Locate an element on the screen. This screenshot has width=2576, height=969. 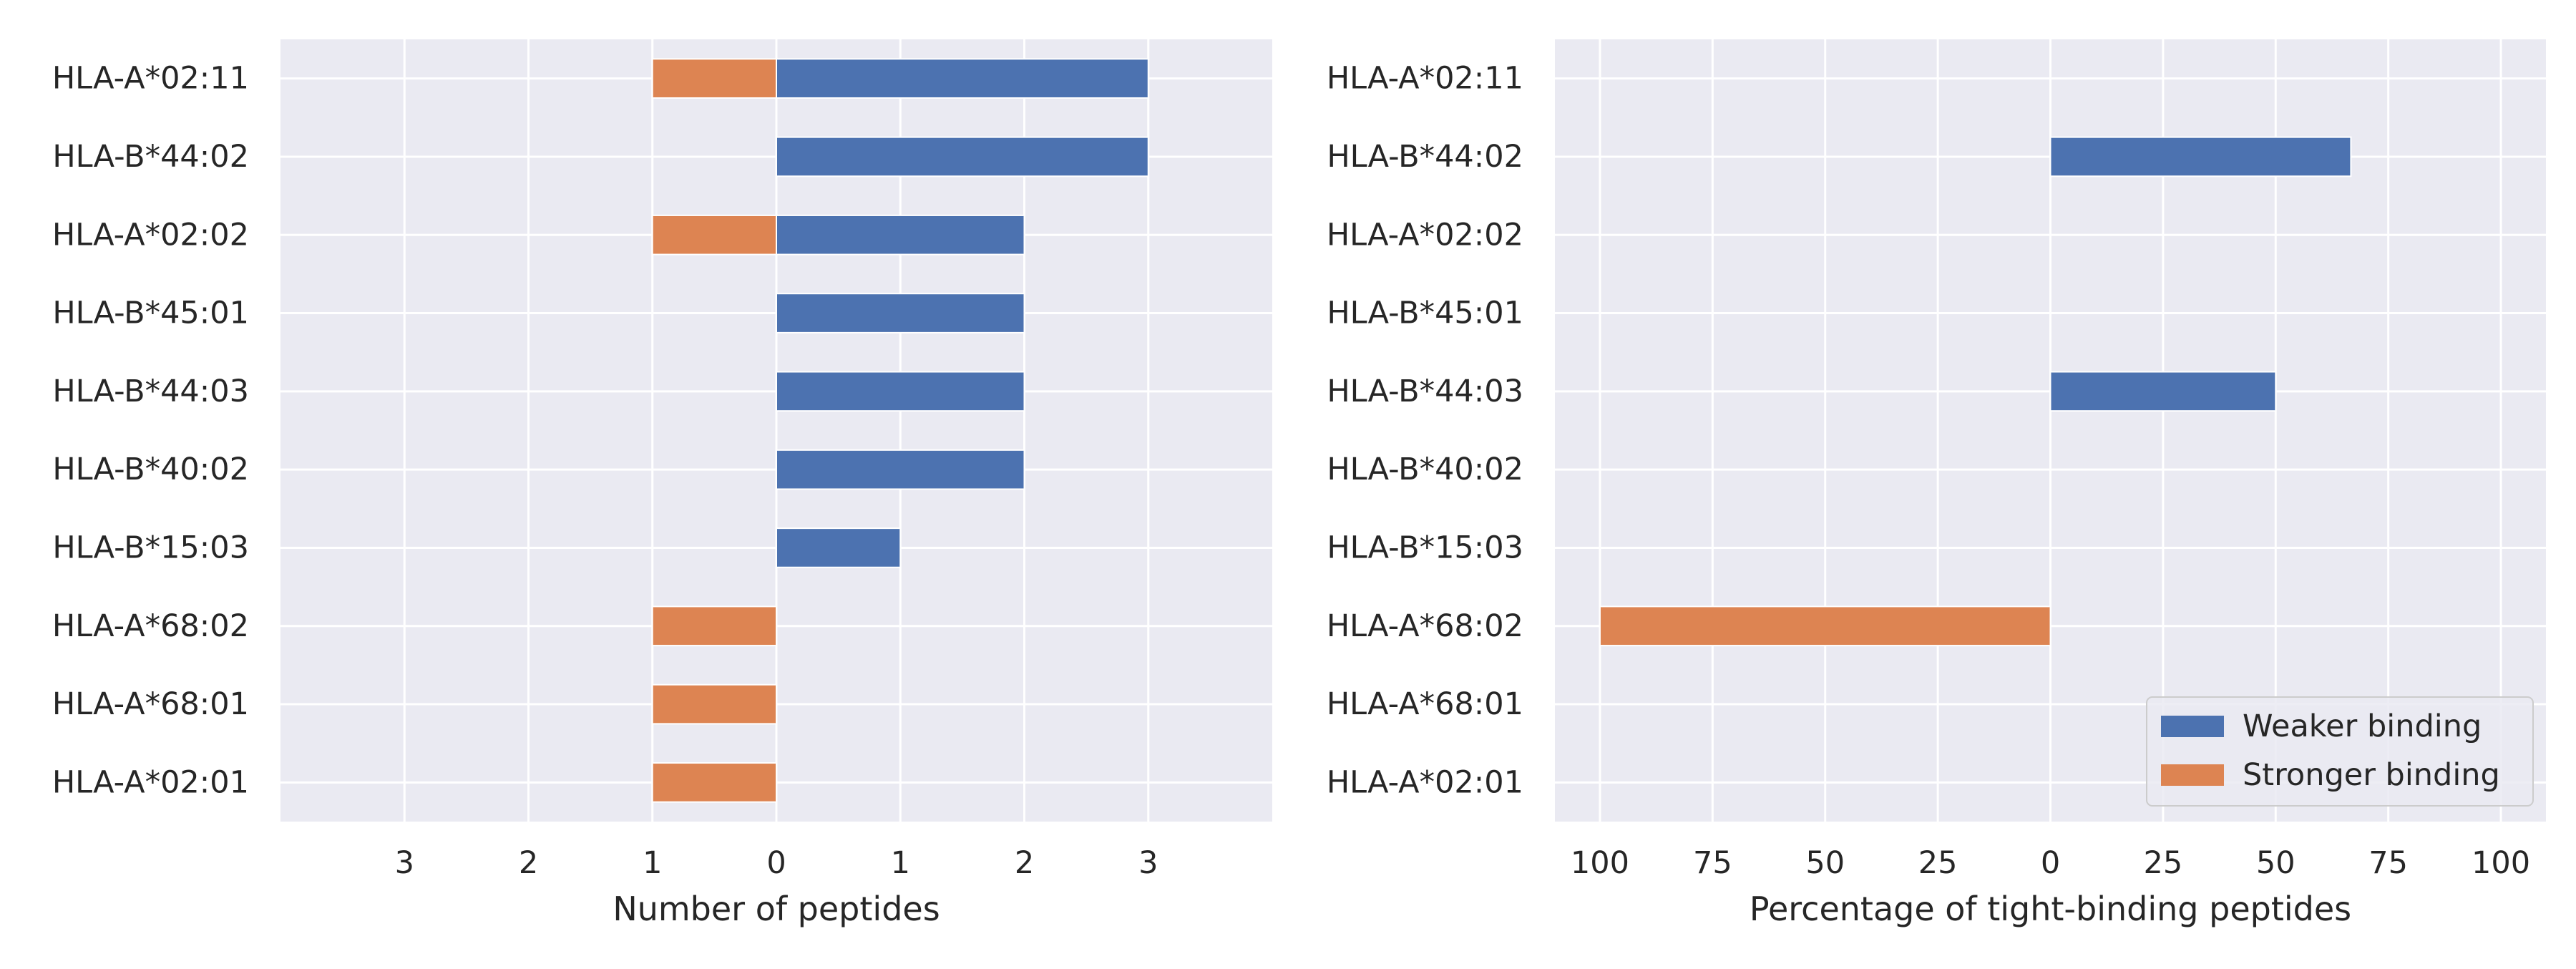
legend: Weaker binding Stronger binding is located at coordinates (2340, 751).